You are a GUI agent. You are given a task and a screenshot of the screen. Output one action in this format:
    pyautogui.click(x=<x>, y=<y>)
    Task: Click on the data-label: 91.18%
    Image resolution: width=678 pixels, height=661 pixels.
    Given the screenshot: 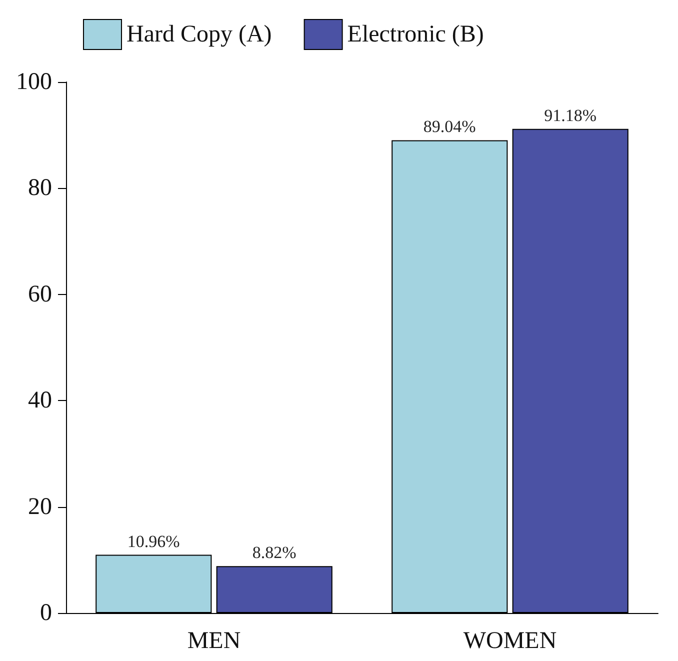 What is the action you would take?
    pyautogui.click(x=570, y=115)
    